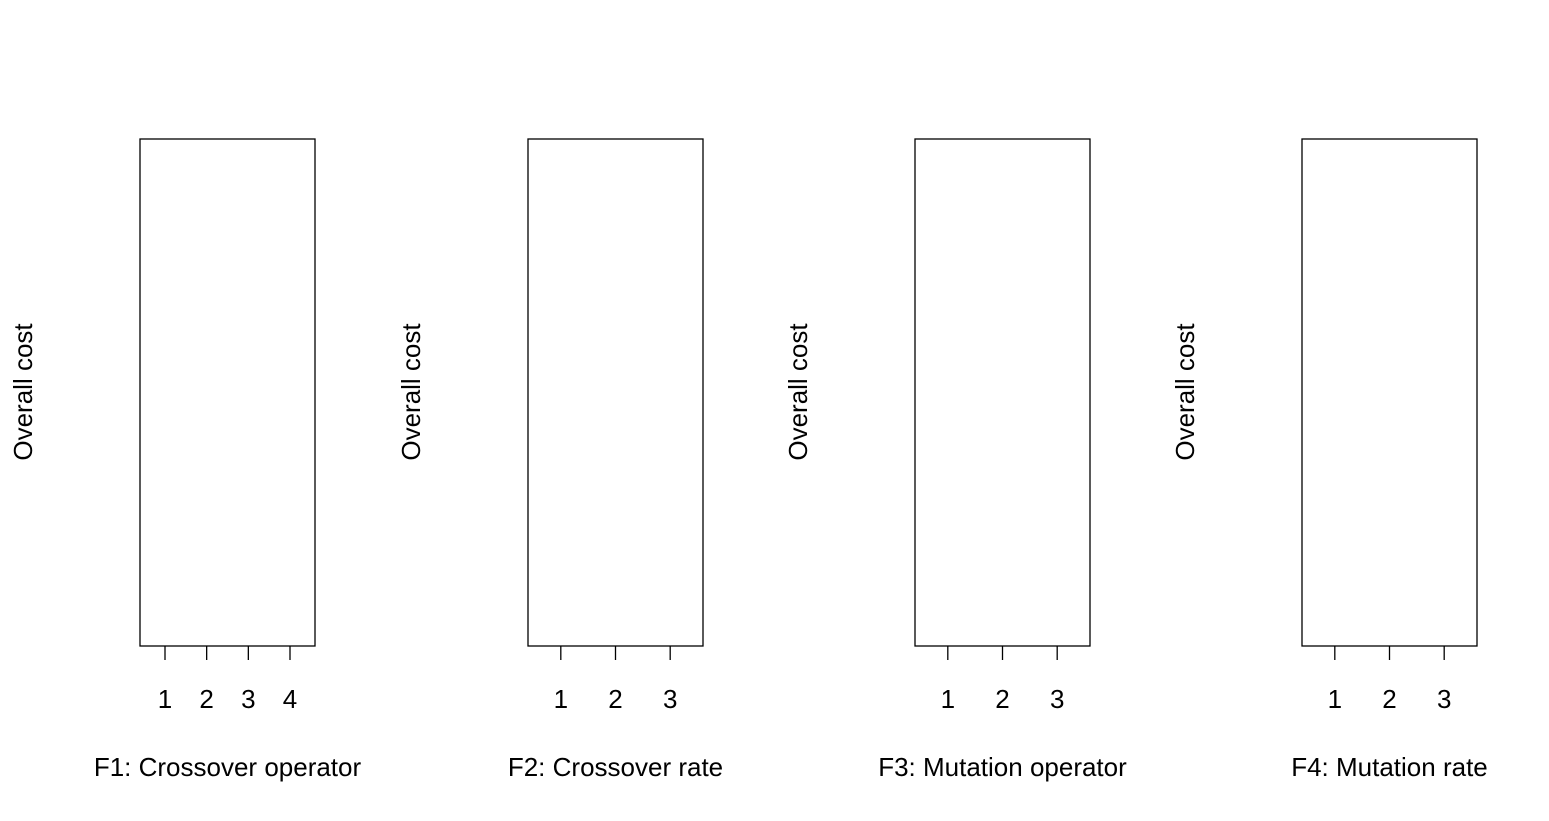 The image size is (1549, 821). What do you see at coordinates (228, 767) in the screenshot?
I see `x-axis-label: F1: Crossover operator` at bounding box center [228, 767].